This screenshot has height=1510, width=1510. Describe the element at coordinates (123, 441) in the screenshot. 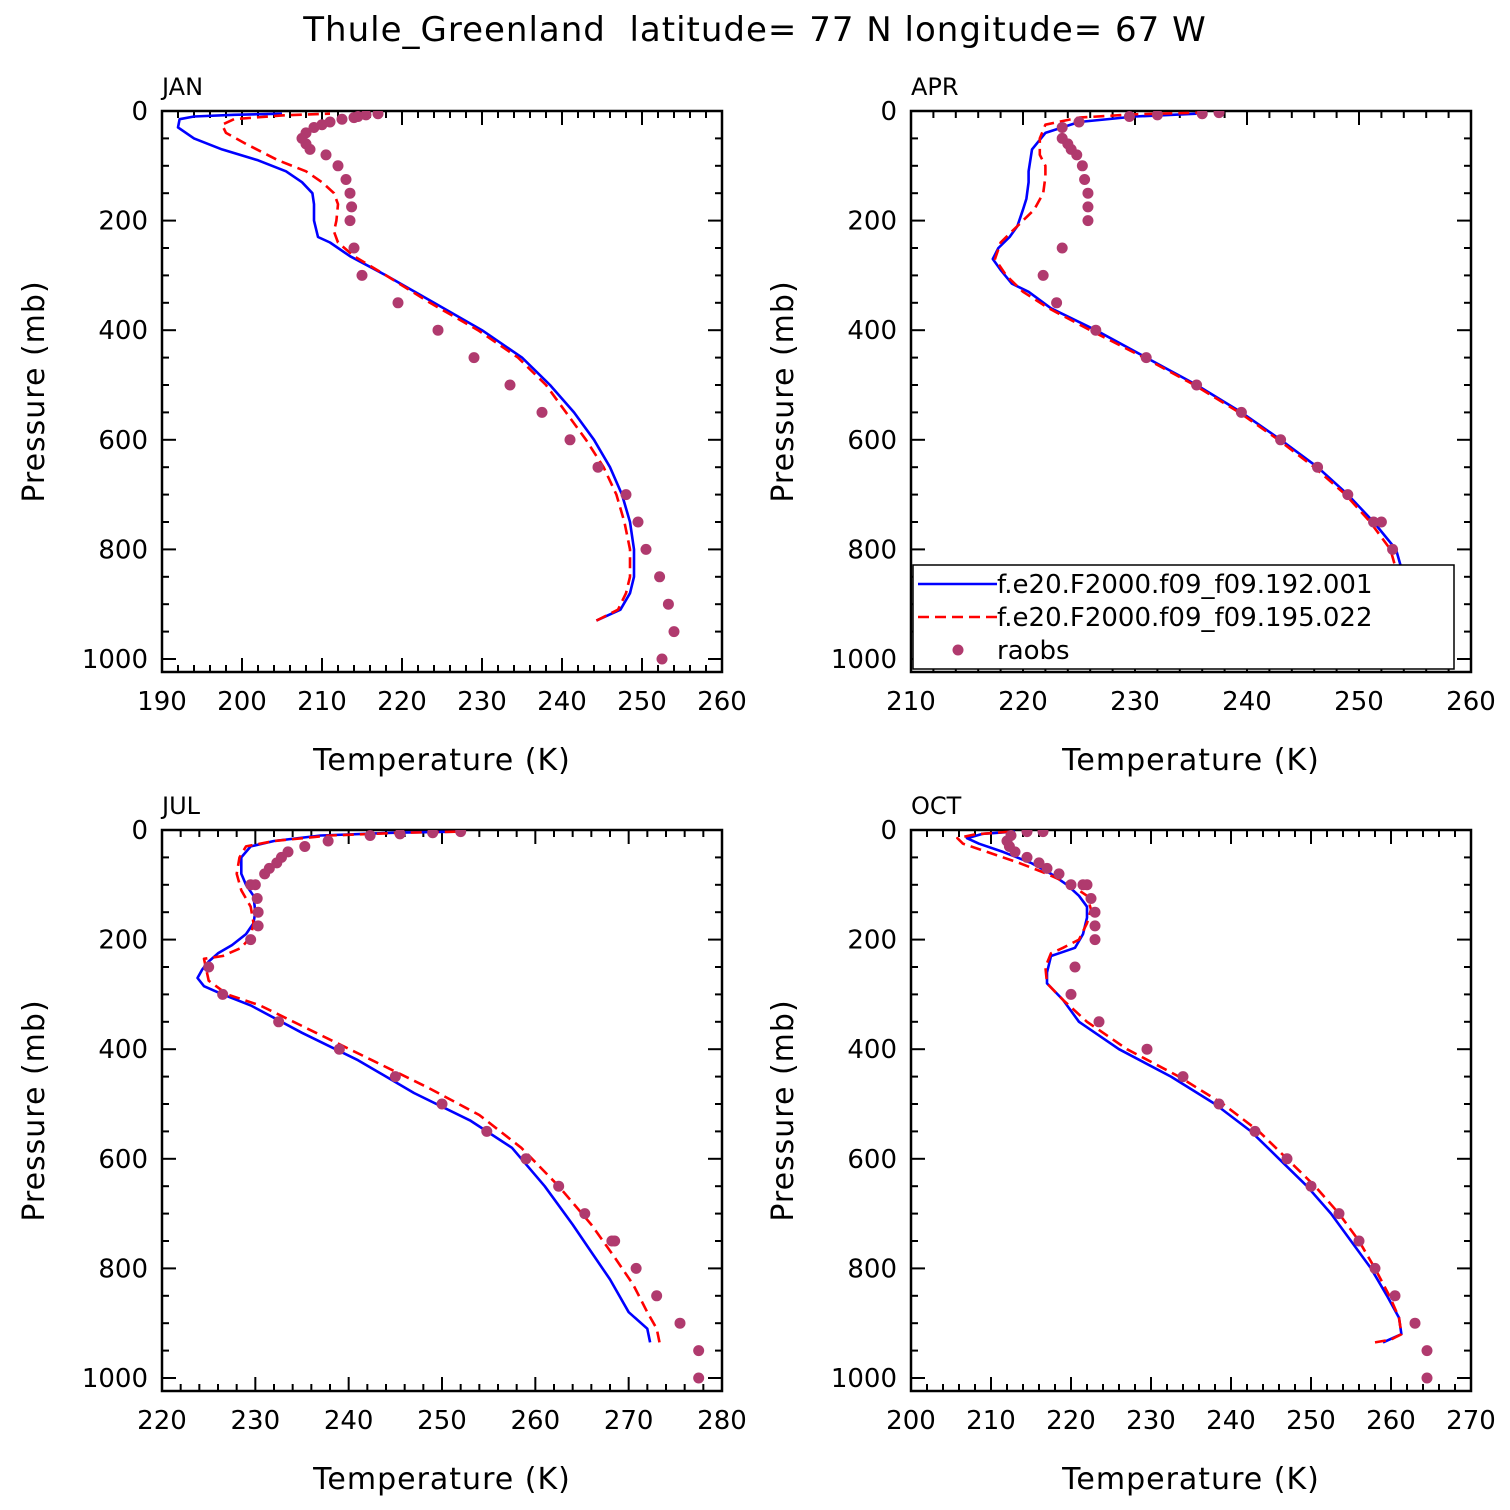

I see `y-tick-label: 600` at that location.